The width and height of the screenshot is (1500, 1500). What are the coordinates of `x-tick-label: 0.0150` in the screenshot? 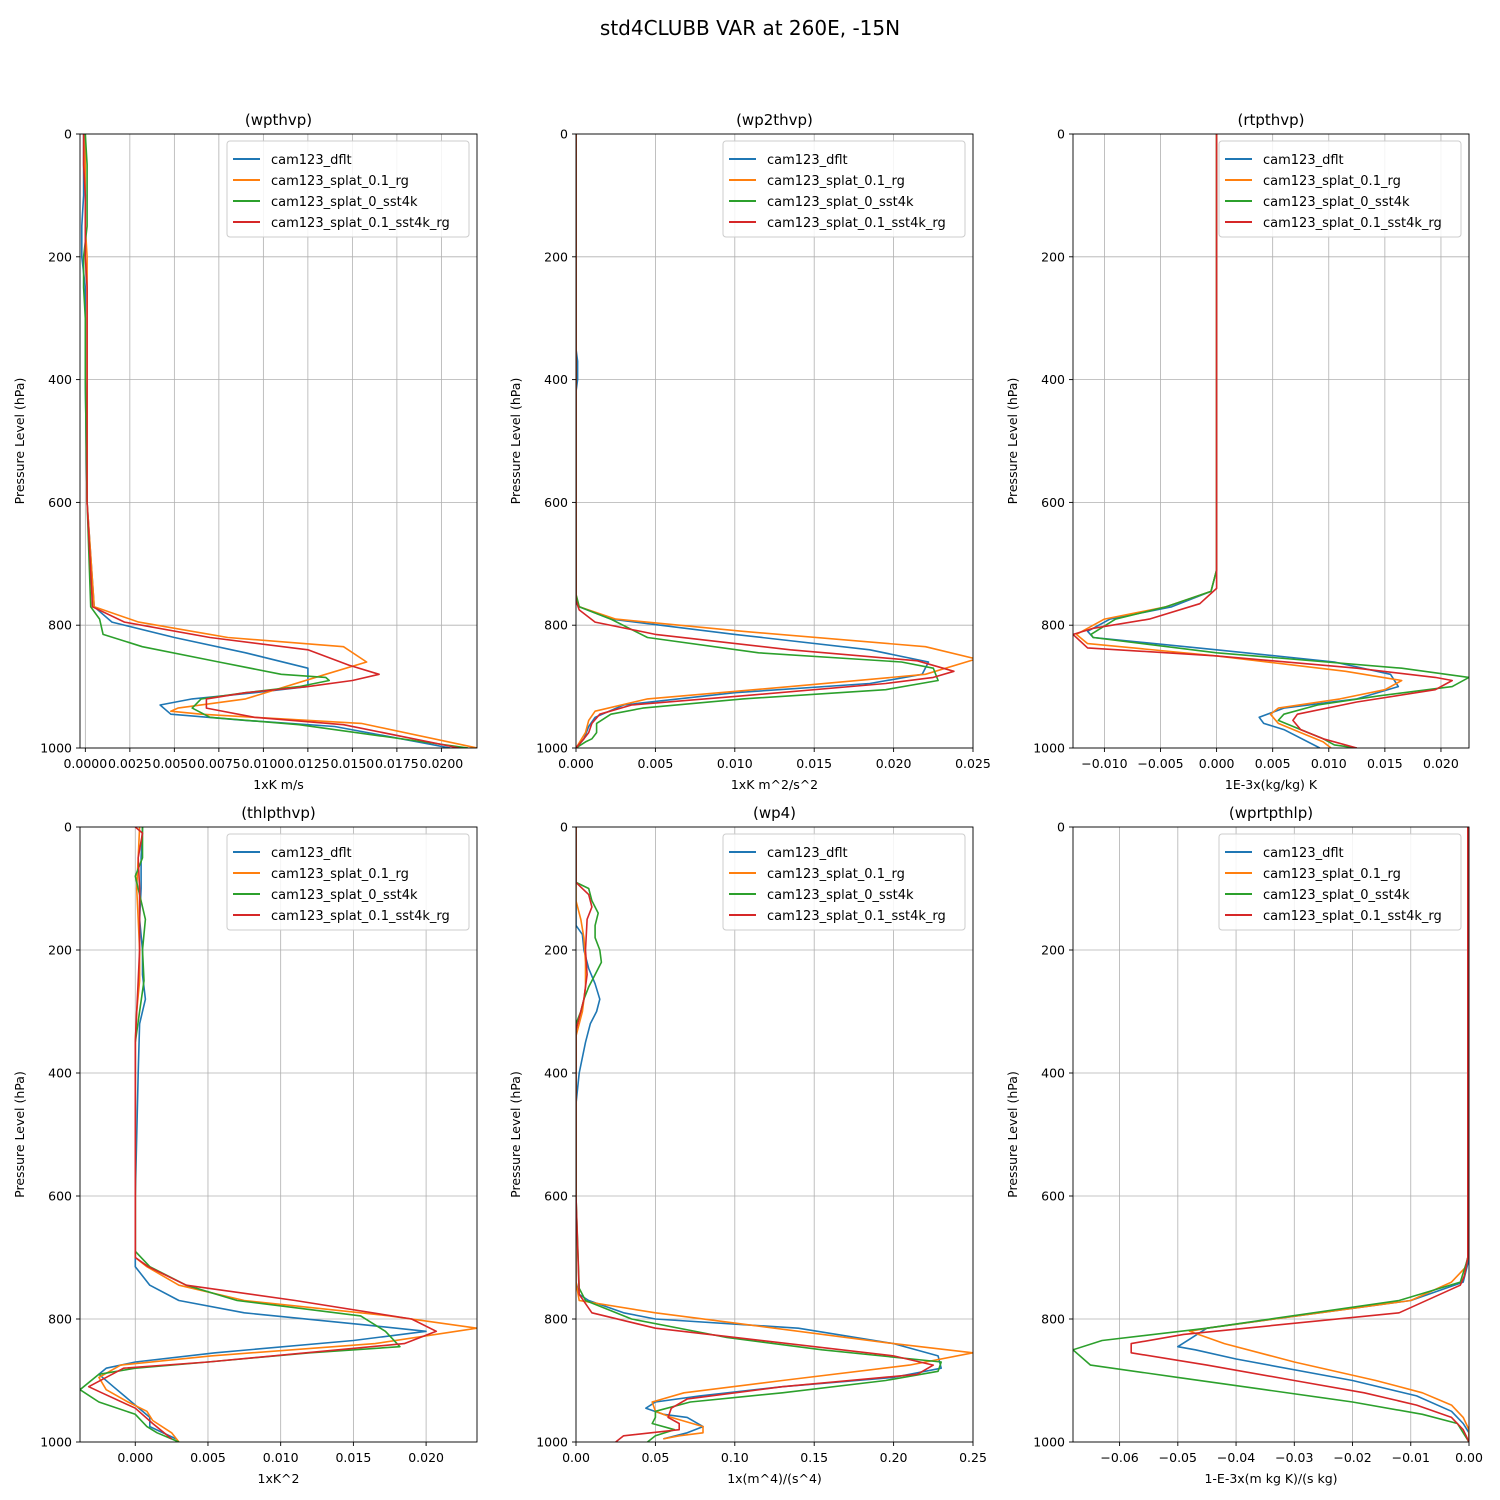 It's located at (353, 763).